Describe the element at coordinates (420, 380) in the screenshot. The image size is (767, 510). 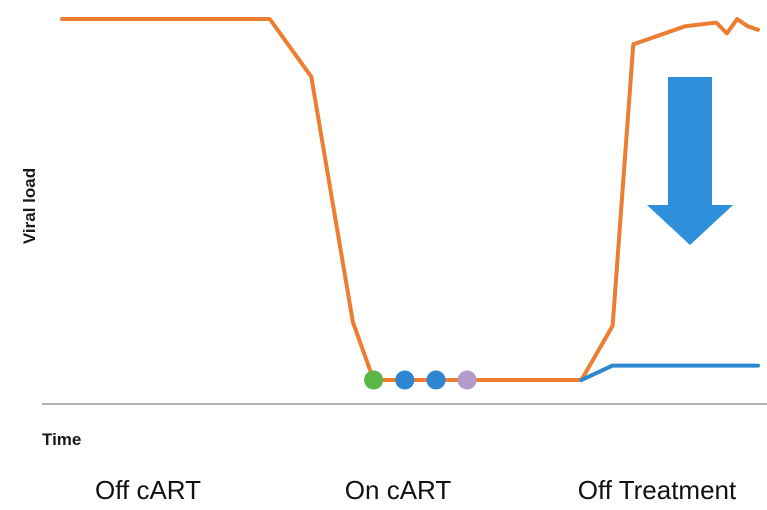
I see `marker-layer` at that location.